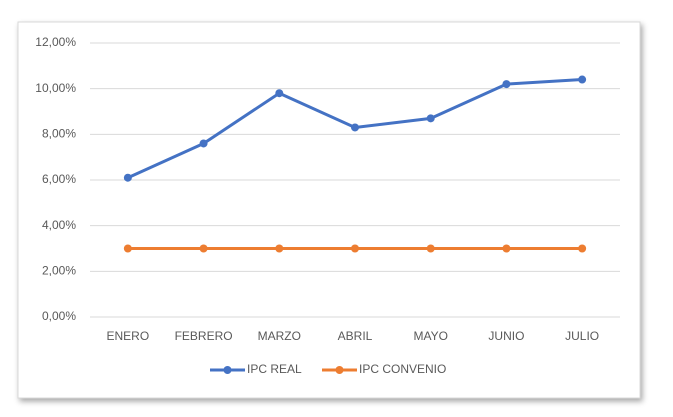 The image size is (673, 417). I want to click on legend-label: IPC REAL, so click(274, 369).